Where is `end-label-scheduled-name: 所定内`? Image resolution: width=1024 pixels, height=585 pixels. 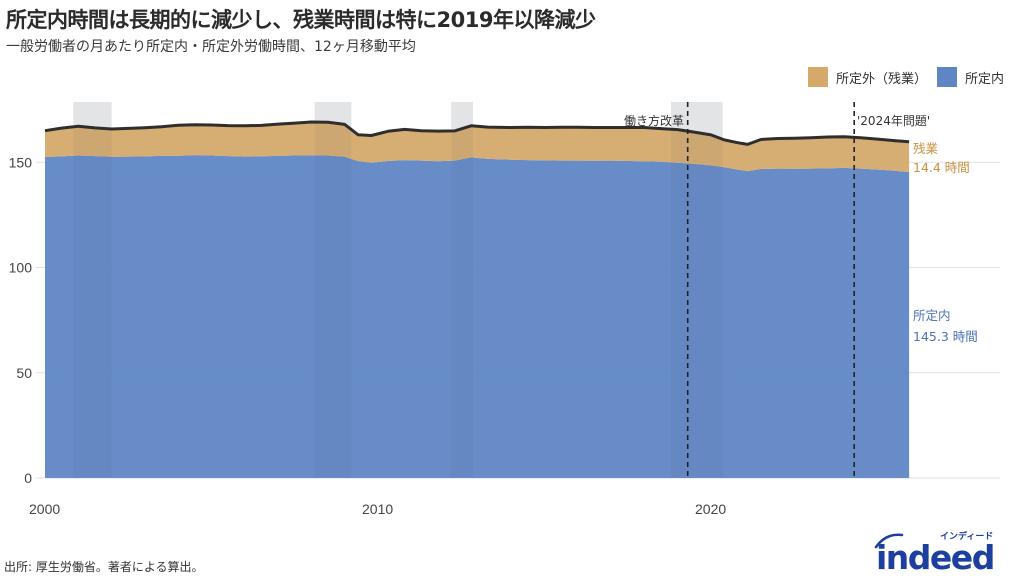 end-label-scheduled-name: 所定内 is located at coordinates (932, 315).